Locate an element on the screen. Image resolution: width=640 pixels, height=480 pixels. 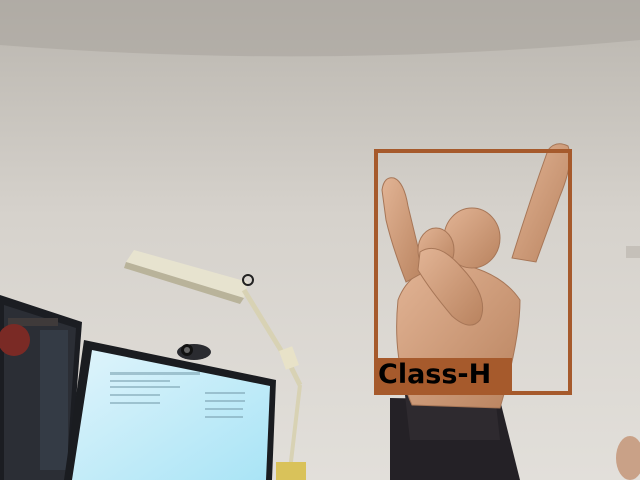
partial-face is located at coordinates (628, 363).